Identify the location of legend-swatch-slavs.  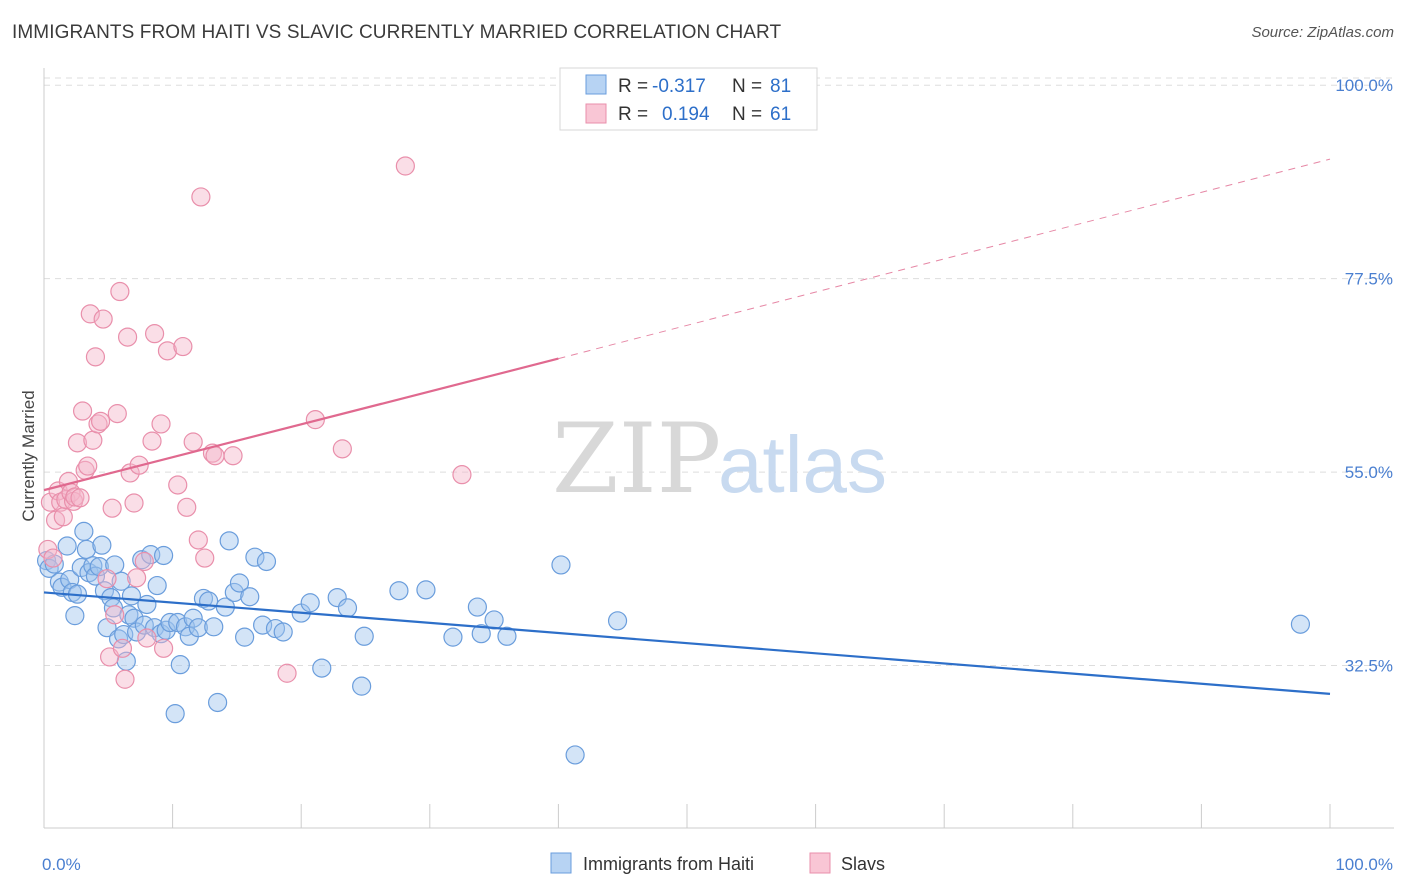
(596, 113).